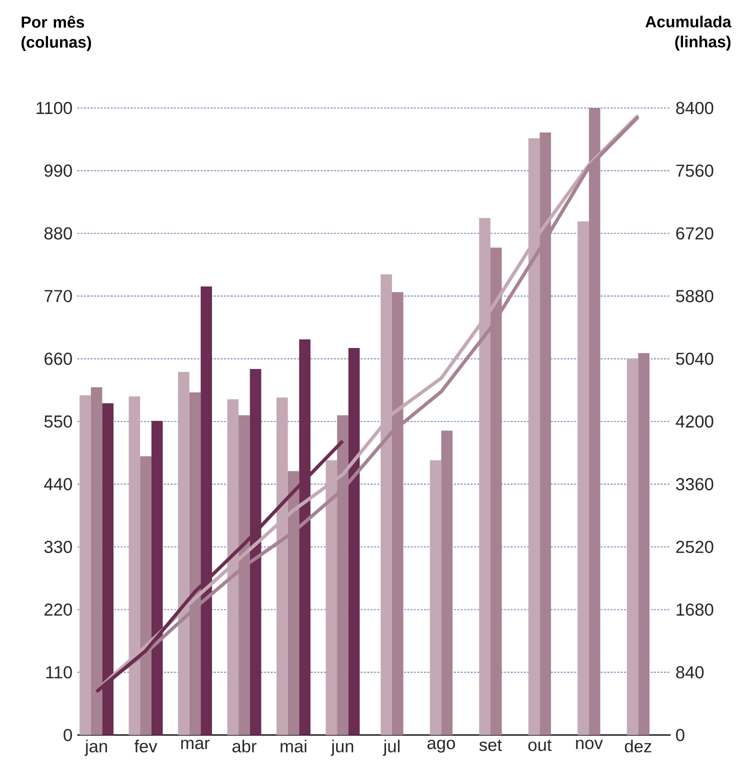 The height and width of the screenshot is (771, 739). What do you see at coordinates (54, 108) in the screenshot?
I see `y-tick-label: 1100` at bounding box center [54, 108].